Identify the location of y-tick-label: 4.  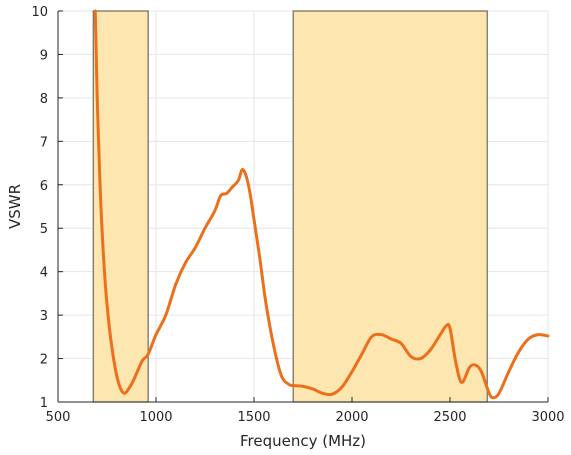
(44, 273).